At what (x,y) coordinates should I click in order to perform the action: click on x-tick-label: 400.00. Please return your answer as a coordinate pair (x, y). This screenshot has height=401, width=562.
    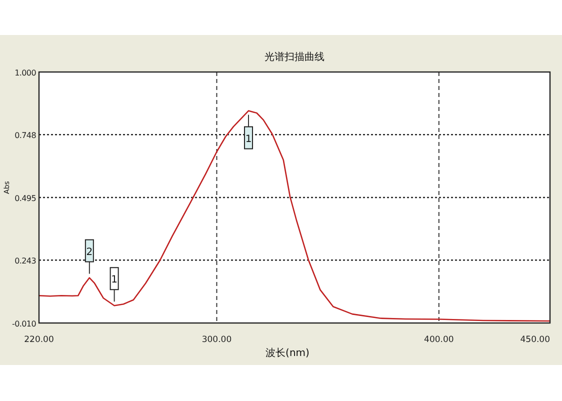
    Looking at the image, I should click on (439, 340).